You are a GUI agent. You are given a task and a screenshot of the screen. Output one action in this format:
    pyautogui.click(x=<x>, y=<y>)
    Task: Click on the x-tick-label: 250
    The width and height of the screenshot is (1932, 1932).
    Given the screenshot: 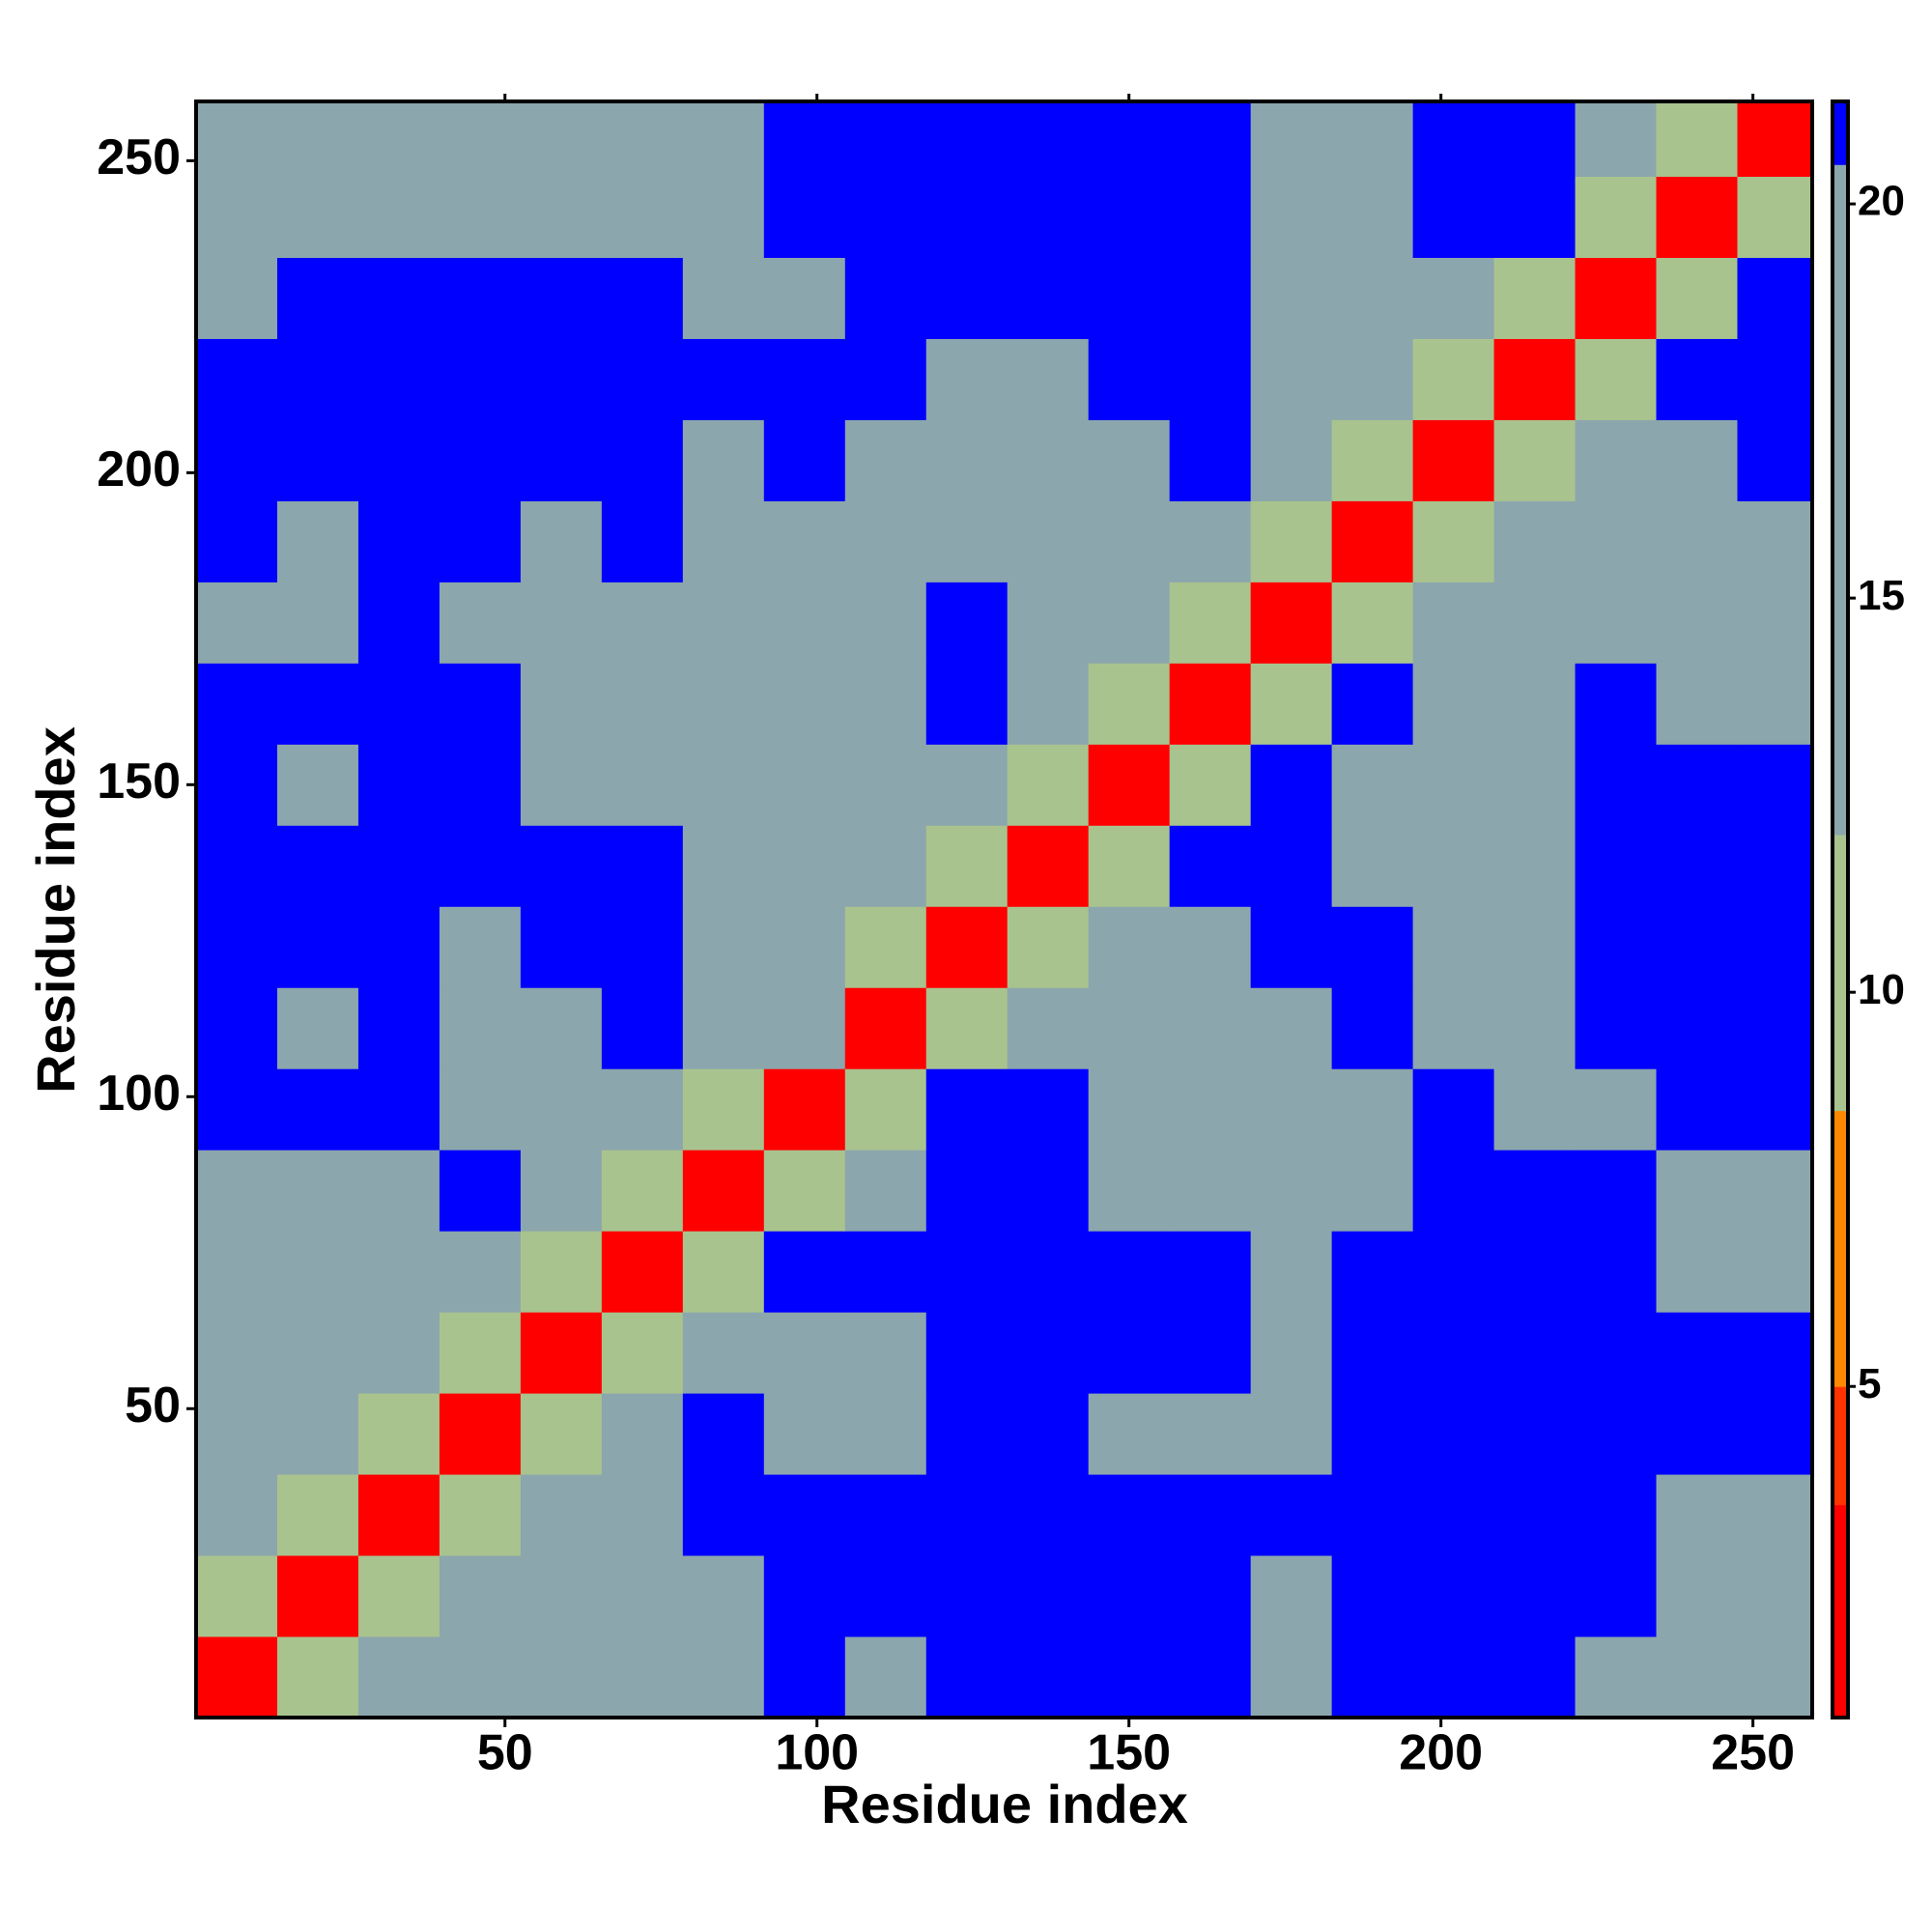 What is the action you would take?
    pyautogui.click(x=1753, y=1753)
    